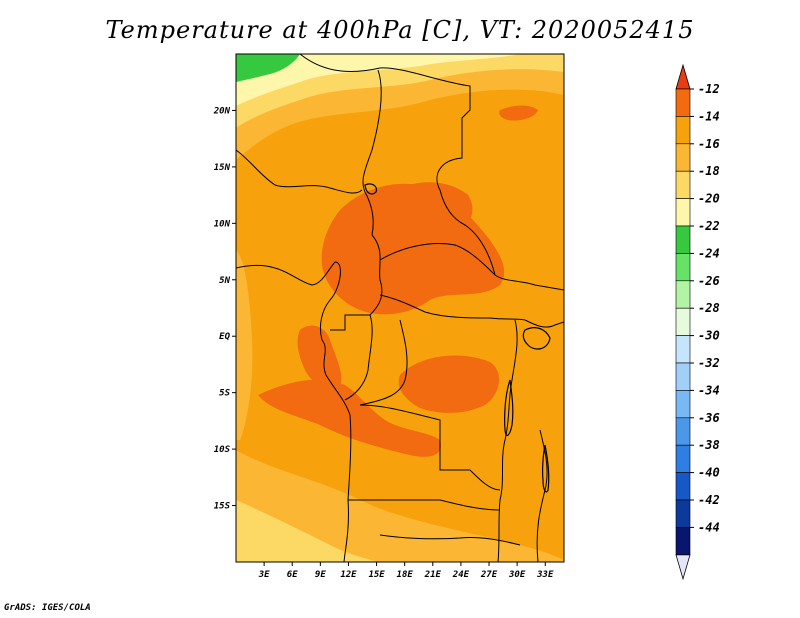  I want to click on colorbar-top-arrow, so click(683, 76).